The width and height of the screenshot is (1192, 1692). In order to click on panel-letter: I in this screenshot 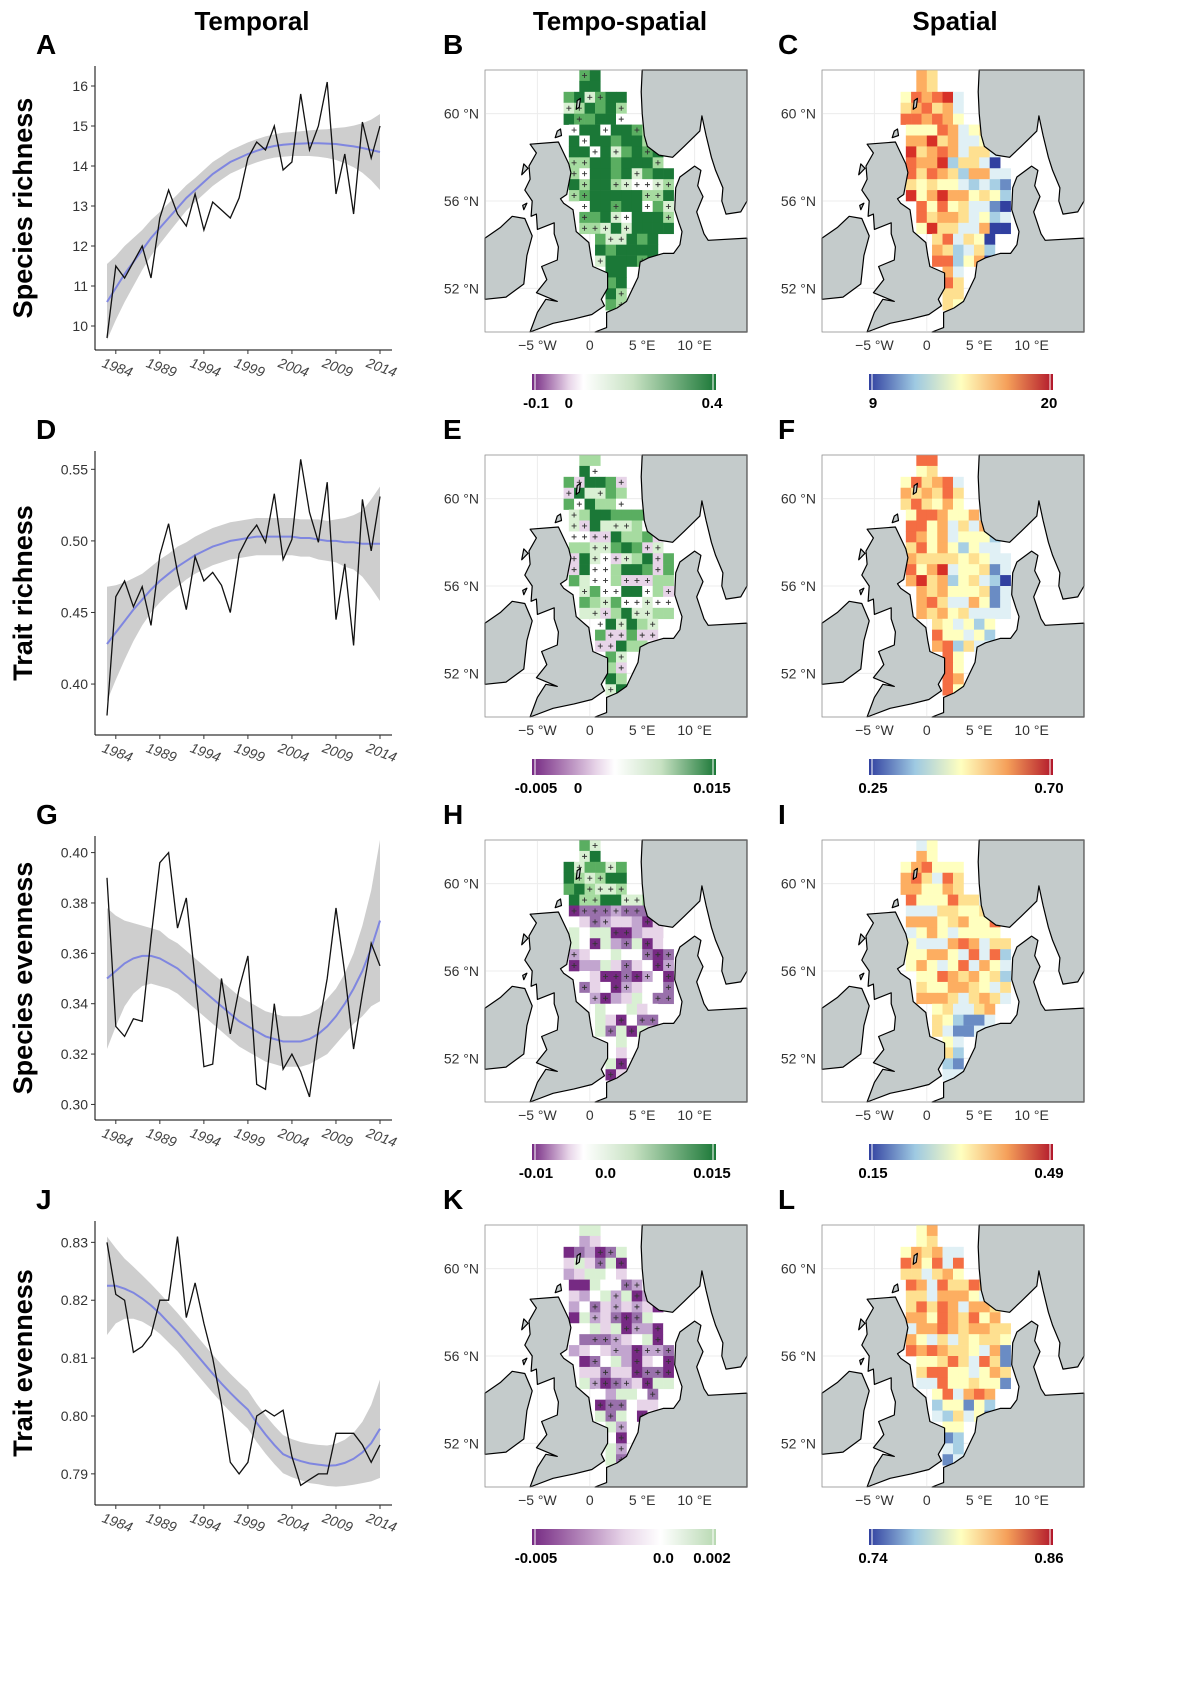, I will do `click(782, 814)`.